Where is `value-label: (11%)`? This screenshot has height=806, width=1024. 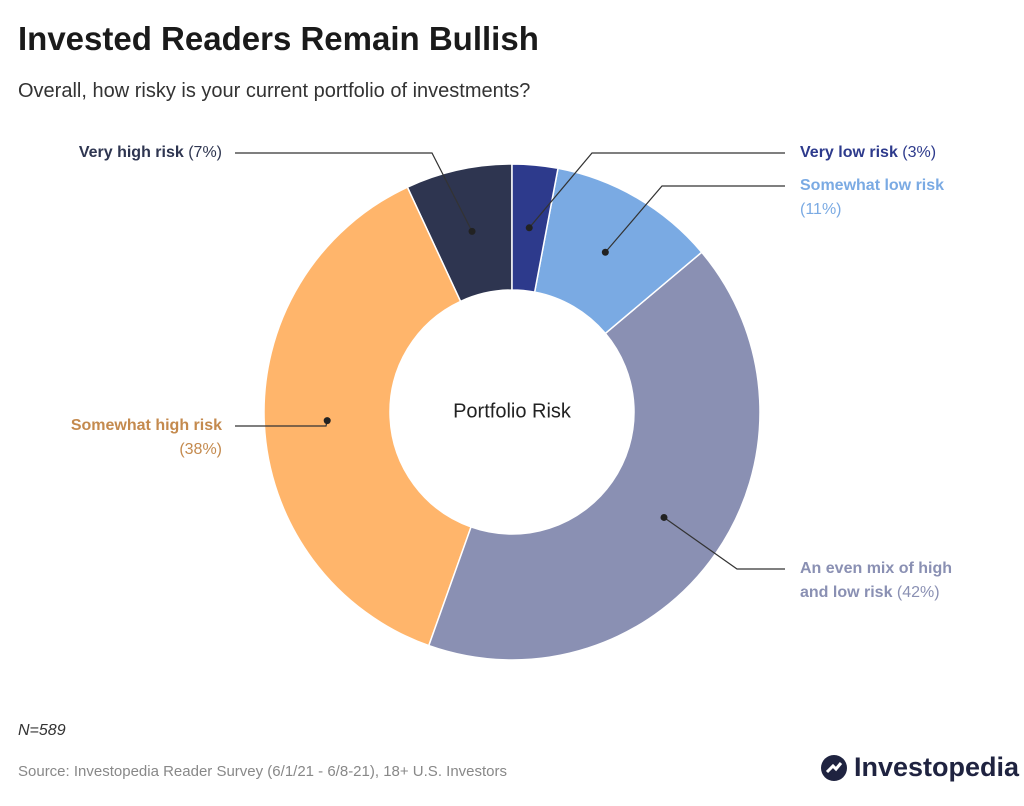 value-label: (11%) is located at coordinates (821, 209).